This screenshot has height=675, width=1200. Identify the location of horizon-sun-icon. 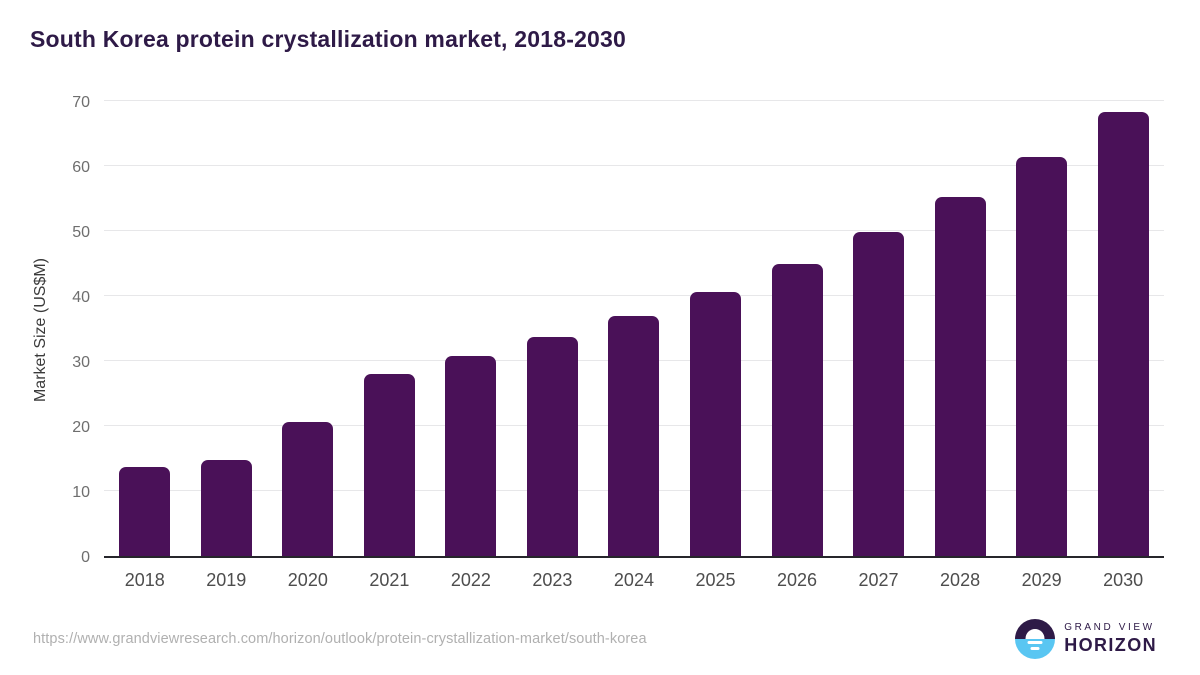
(1035, 639).